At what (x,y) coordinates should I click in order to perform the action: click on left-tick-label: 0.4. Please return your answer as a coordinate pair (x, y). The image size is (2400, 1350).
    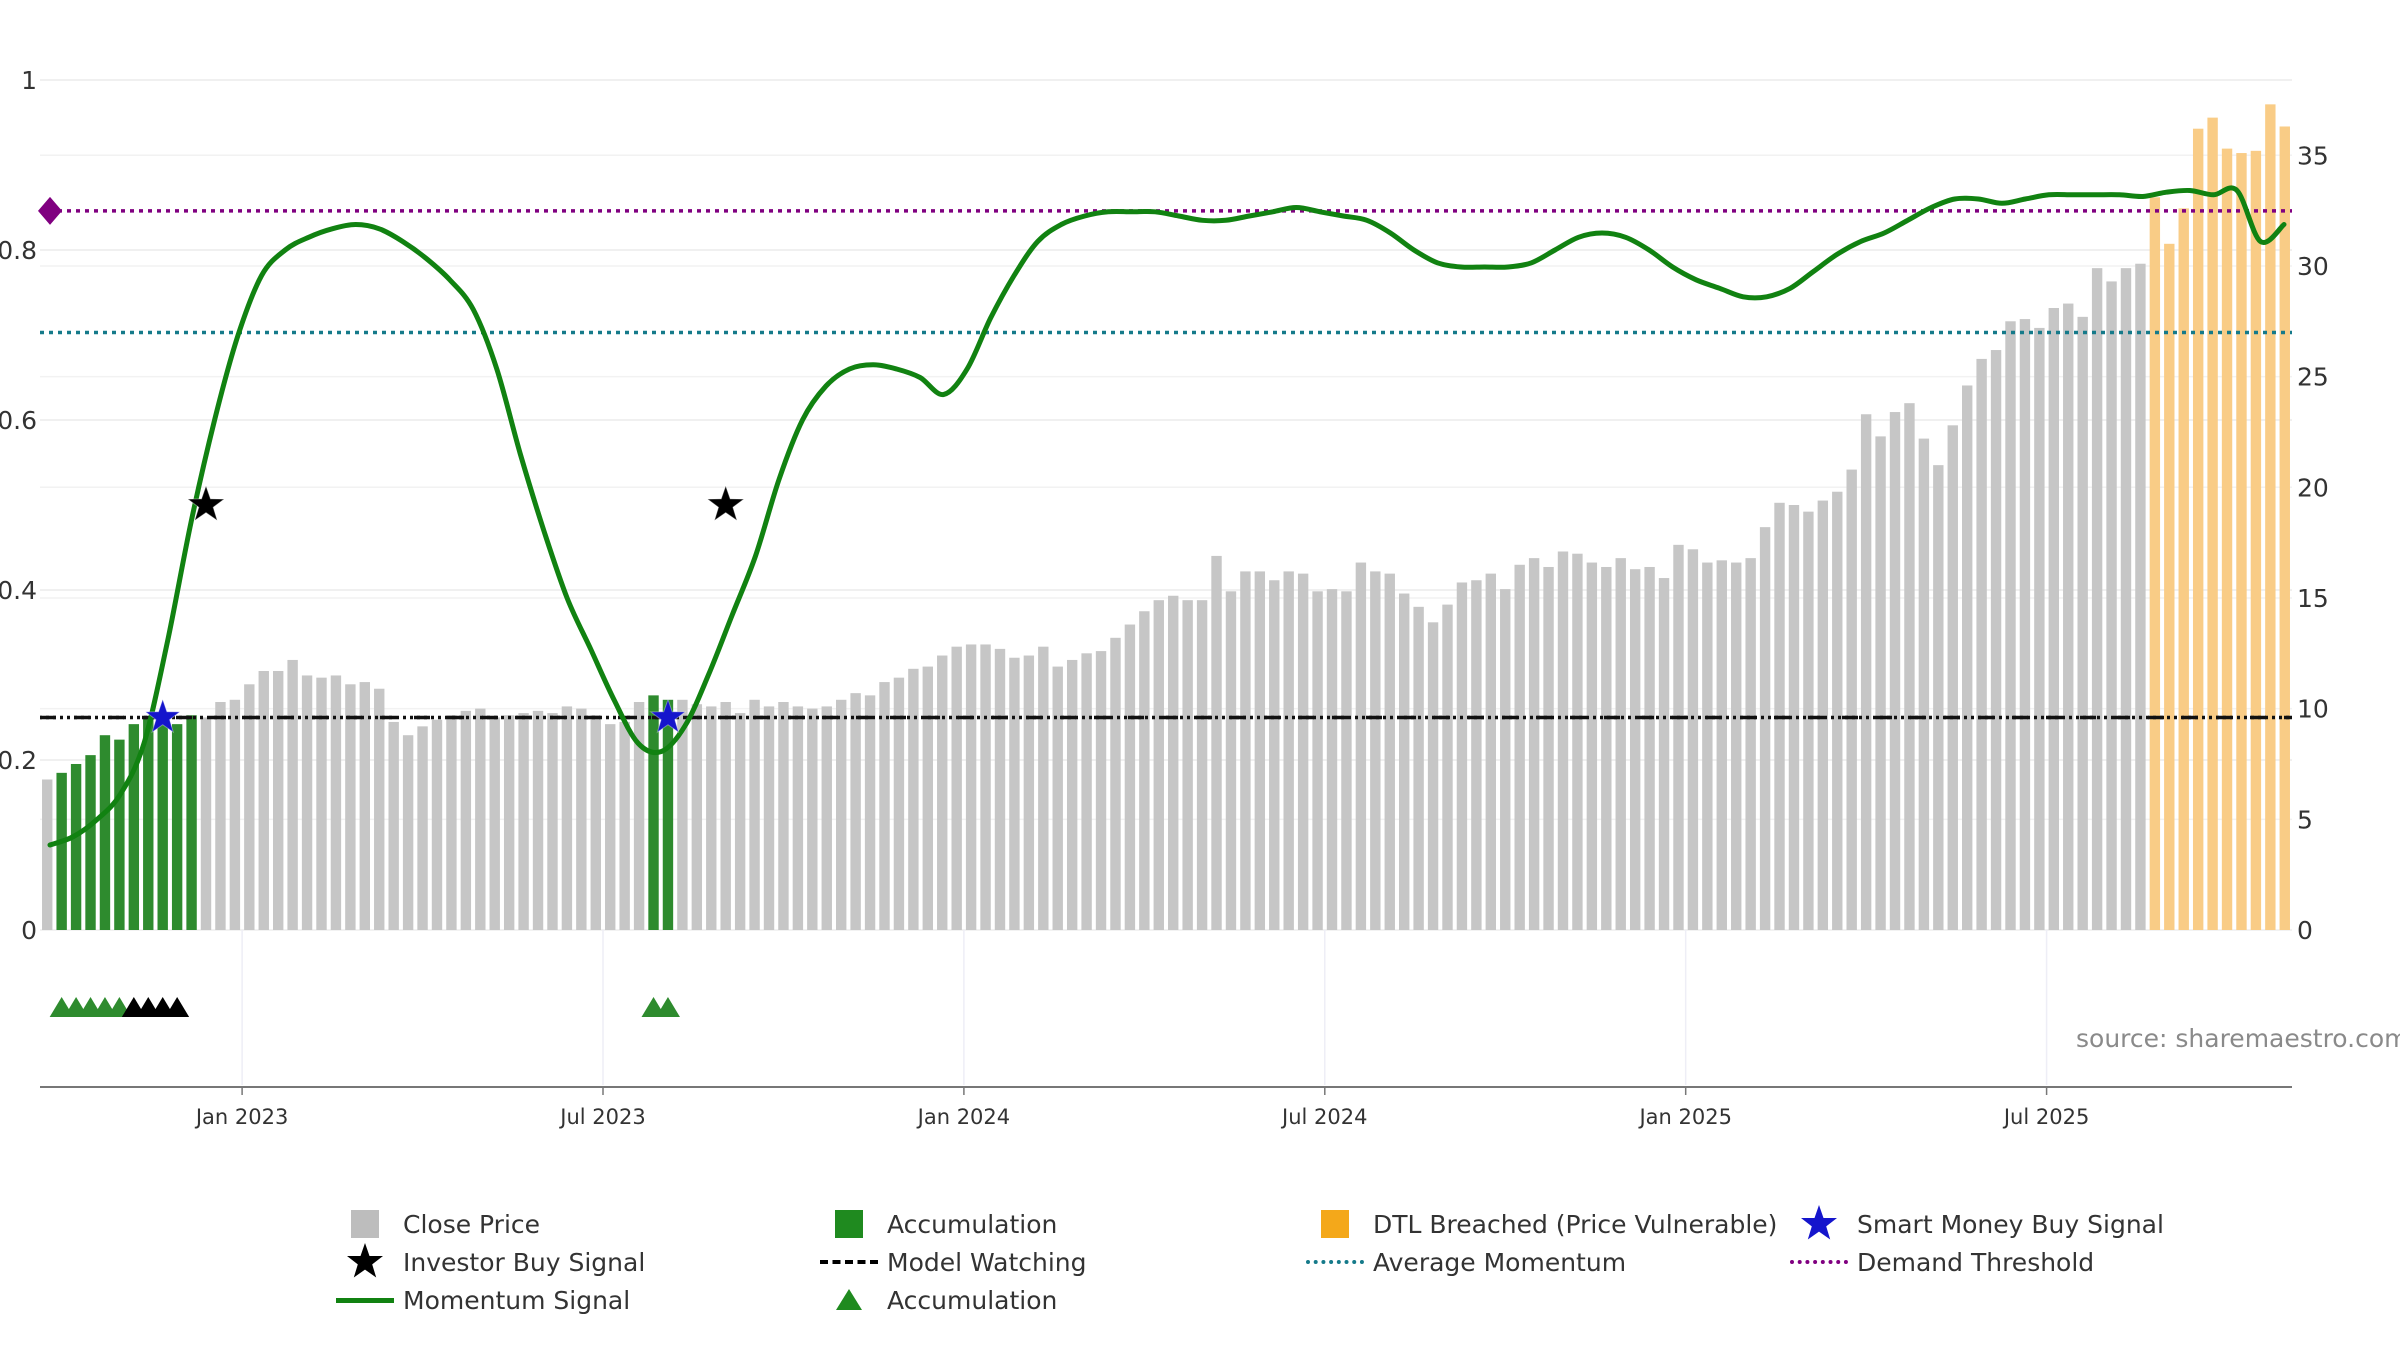
    Looking at the image, I should click on (18, 590).